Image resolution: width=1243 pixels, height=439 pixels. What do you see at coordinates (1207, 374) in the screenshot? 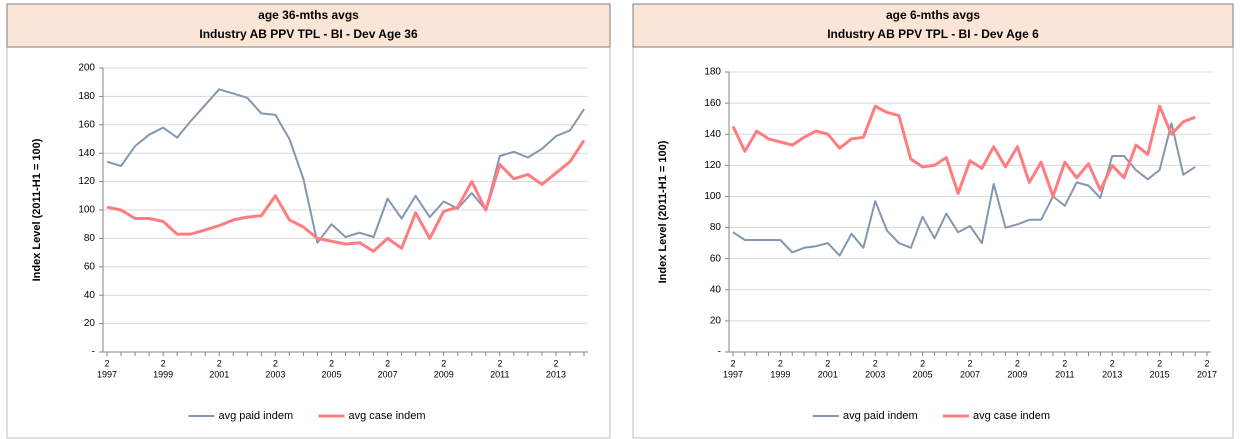
I see `x-tick-label: 2017` at bounding box center [1207, 374].